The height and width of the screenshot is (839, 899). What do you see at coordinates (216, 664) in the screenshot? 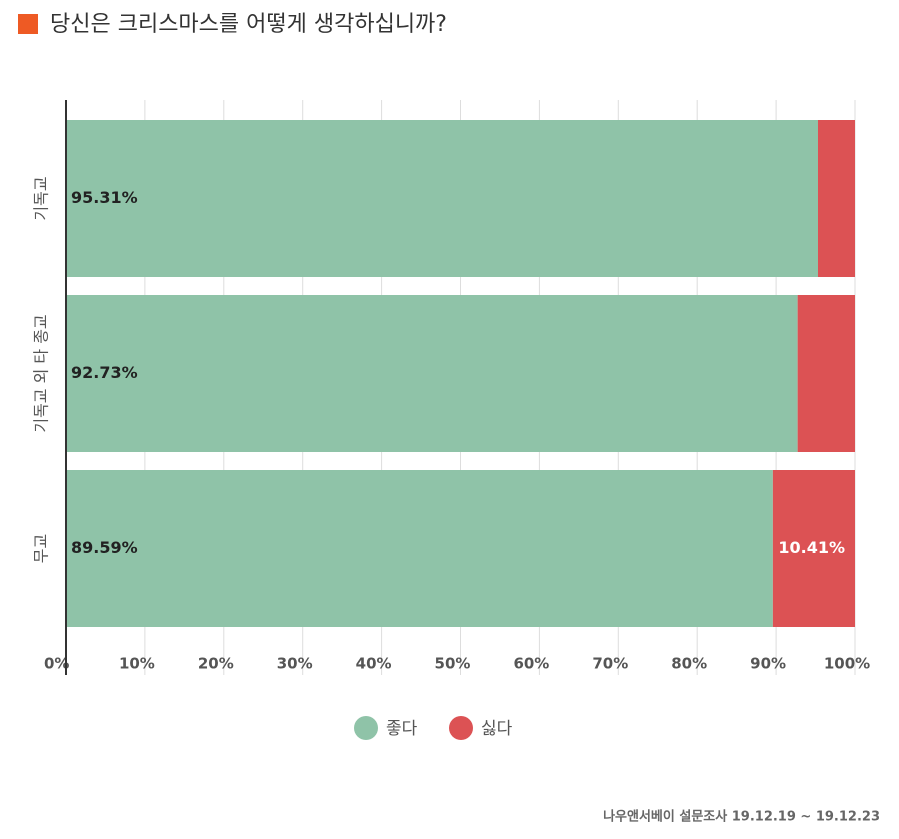
I see `x-tick-label: 20%` at bounding box center [216, 664].